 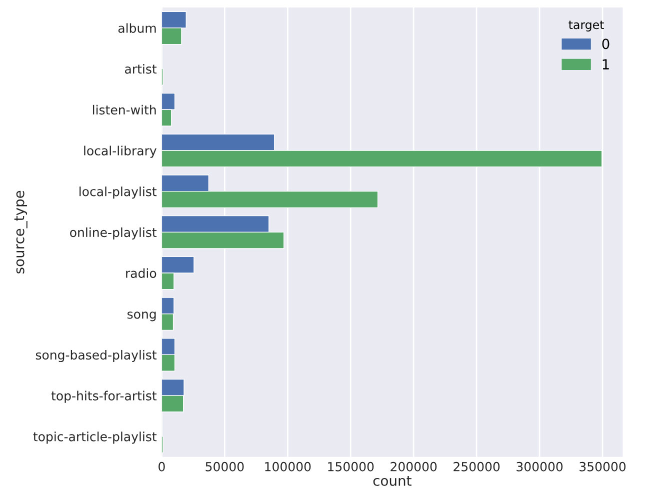 What do you see at coordinates (351, 467) in the screenshot?
I see `x-tick-label: 150000` at bounding box center [351, 467].